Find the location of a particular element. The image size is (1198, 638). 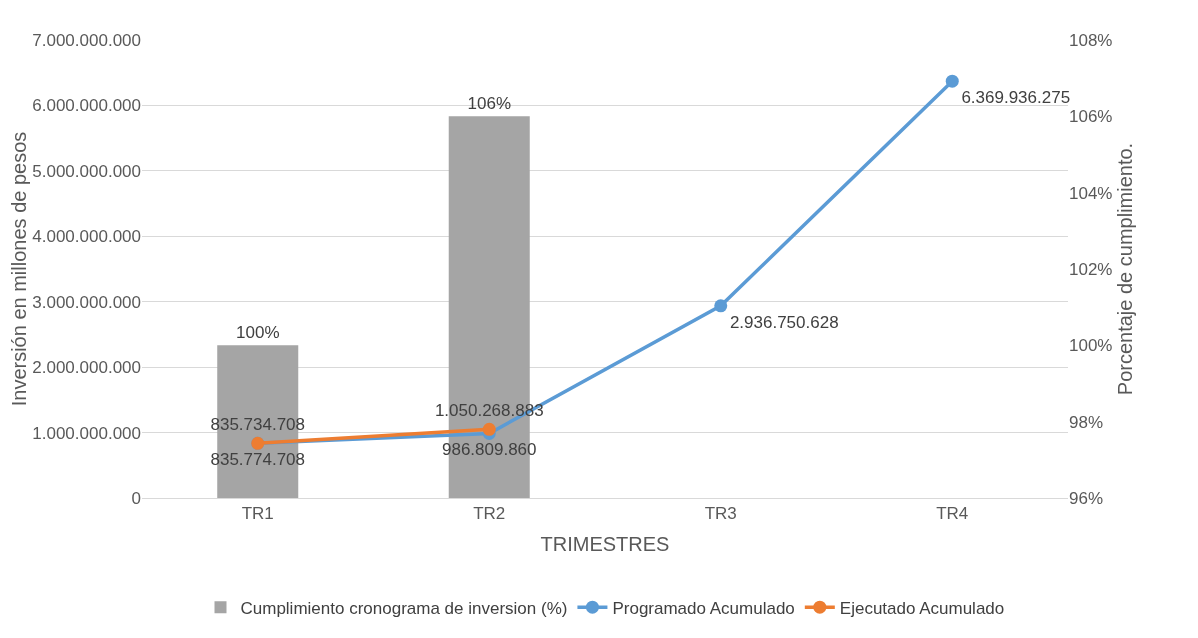

y2-tick-label: 108% is located at coordinates (1091, 40).